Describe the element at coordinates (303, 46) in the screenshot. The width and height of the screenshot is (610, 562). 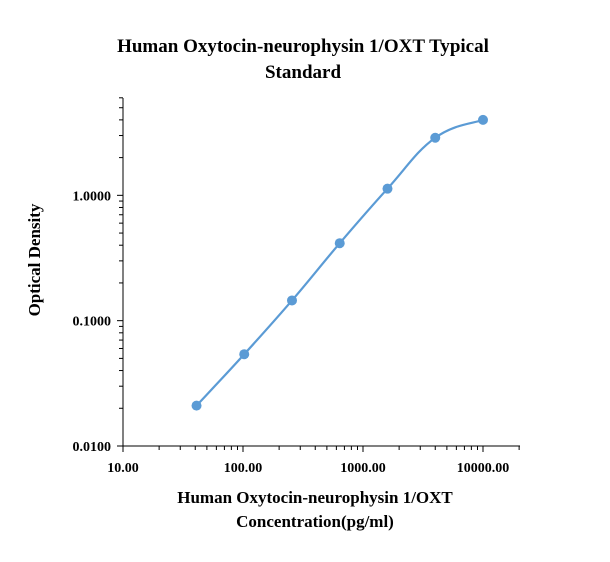
I see `chart-title-line-1: Human Oxytocin-neurophysin 1/OXT Typical` at that location.